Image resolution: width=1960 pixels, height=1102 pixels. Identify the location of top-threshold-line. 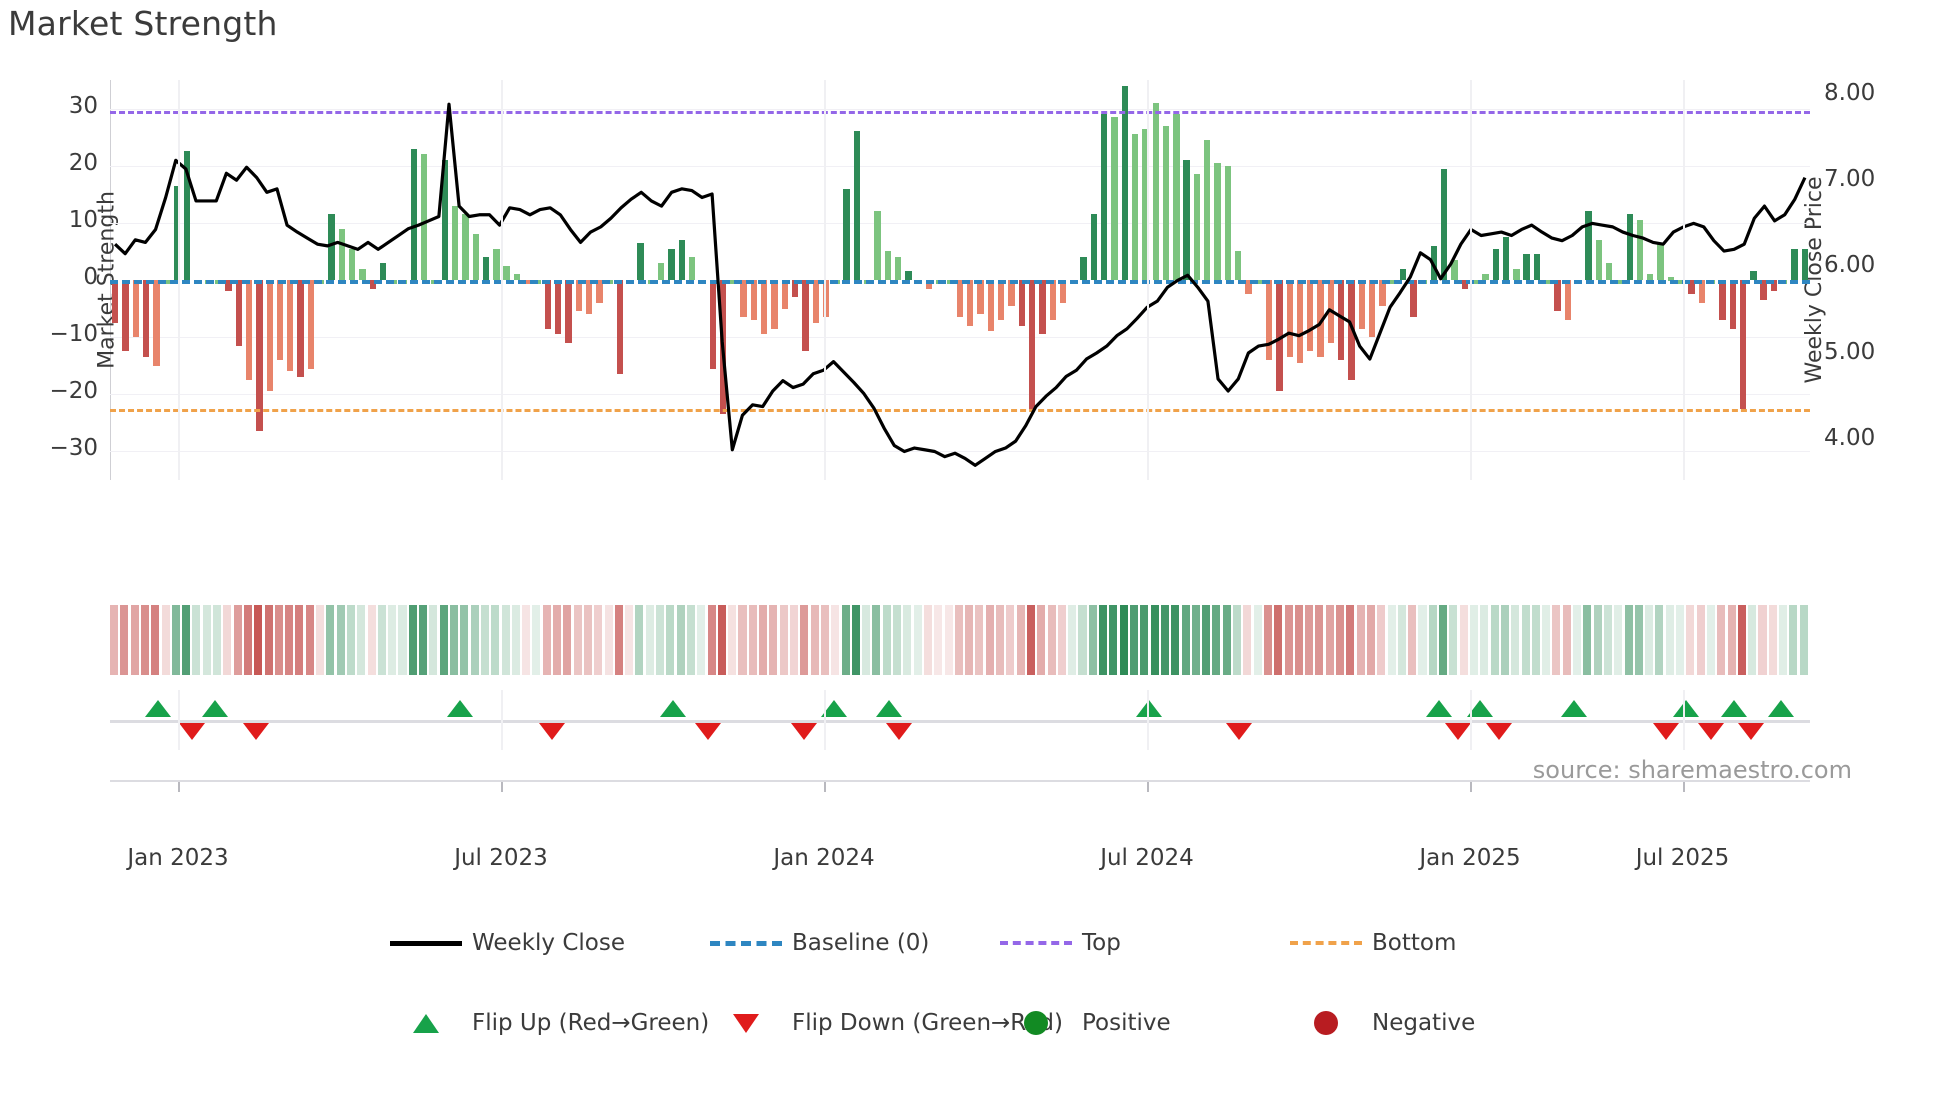
(960, 113).